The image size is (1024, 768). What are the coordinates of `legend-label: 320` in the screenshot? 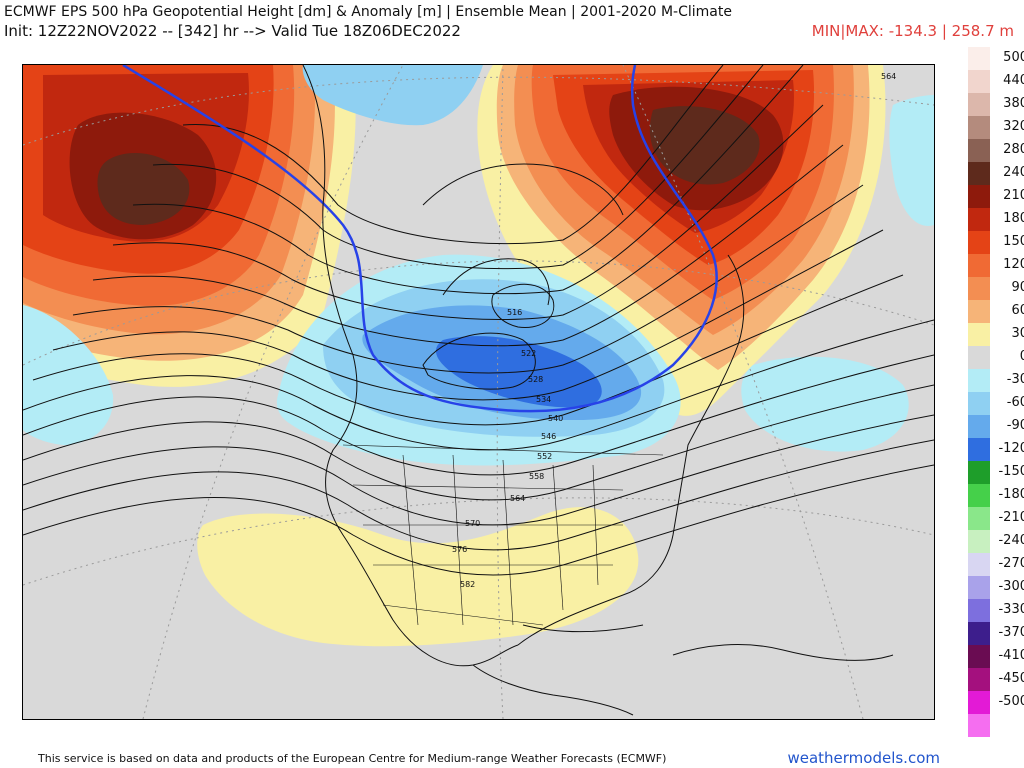 It's located at (1013, 126).